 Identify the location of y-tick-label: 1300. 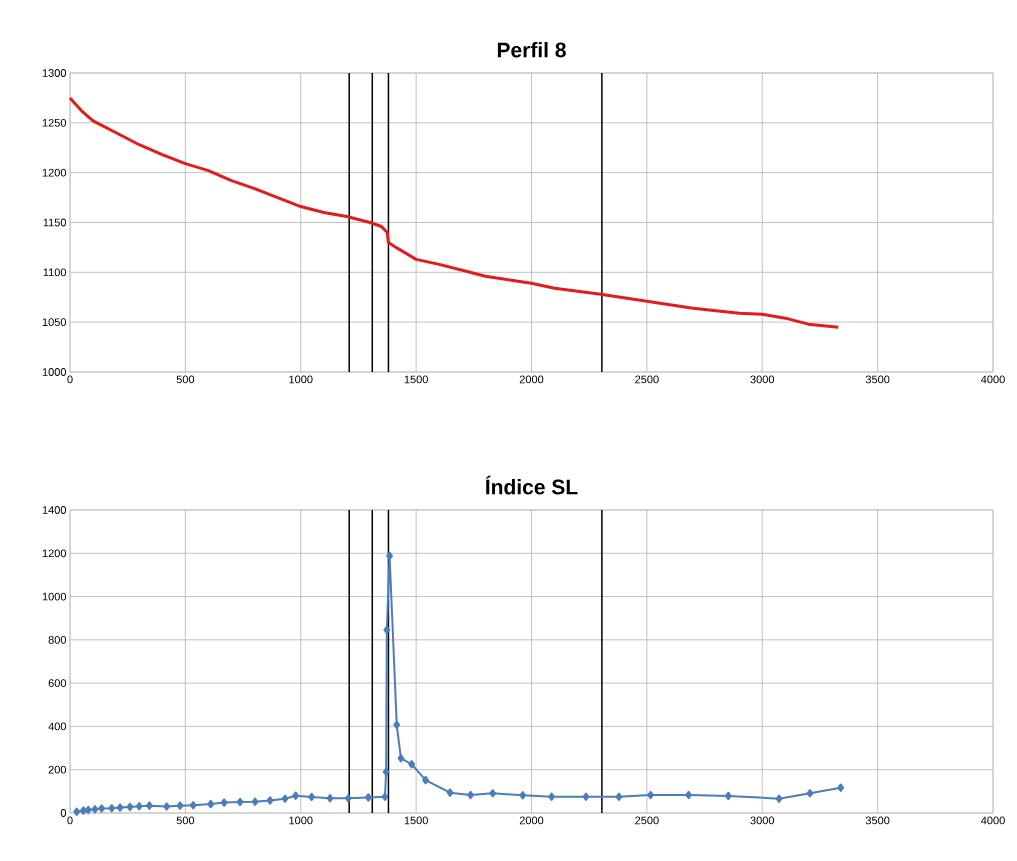
(54, 73).